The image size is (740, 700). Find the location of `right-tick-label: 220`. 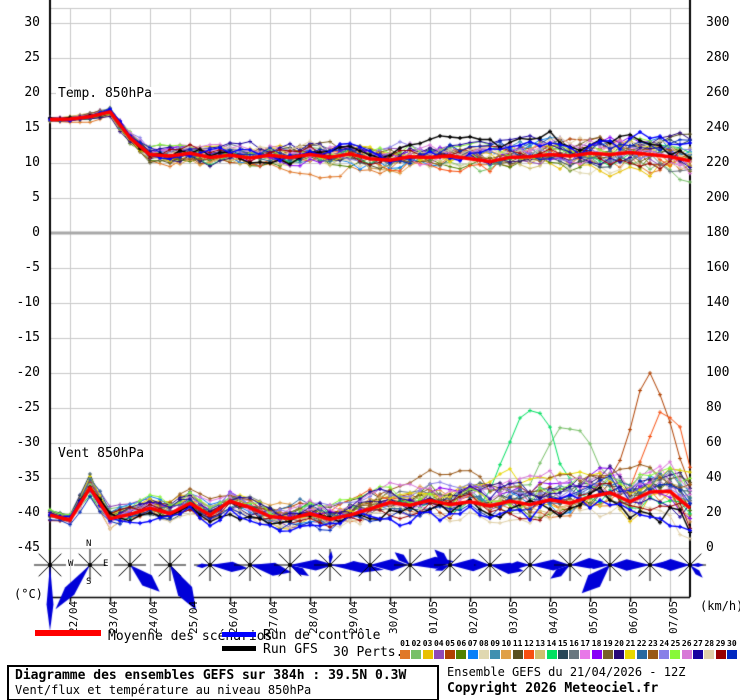

right-tick-label: 220 is located at coordinates (718, 162).